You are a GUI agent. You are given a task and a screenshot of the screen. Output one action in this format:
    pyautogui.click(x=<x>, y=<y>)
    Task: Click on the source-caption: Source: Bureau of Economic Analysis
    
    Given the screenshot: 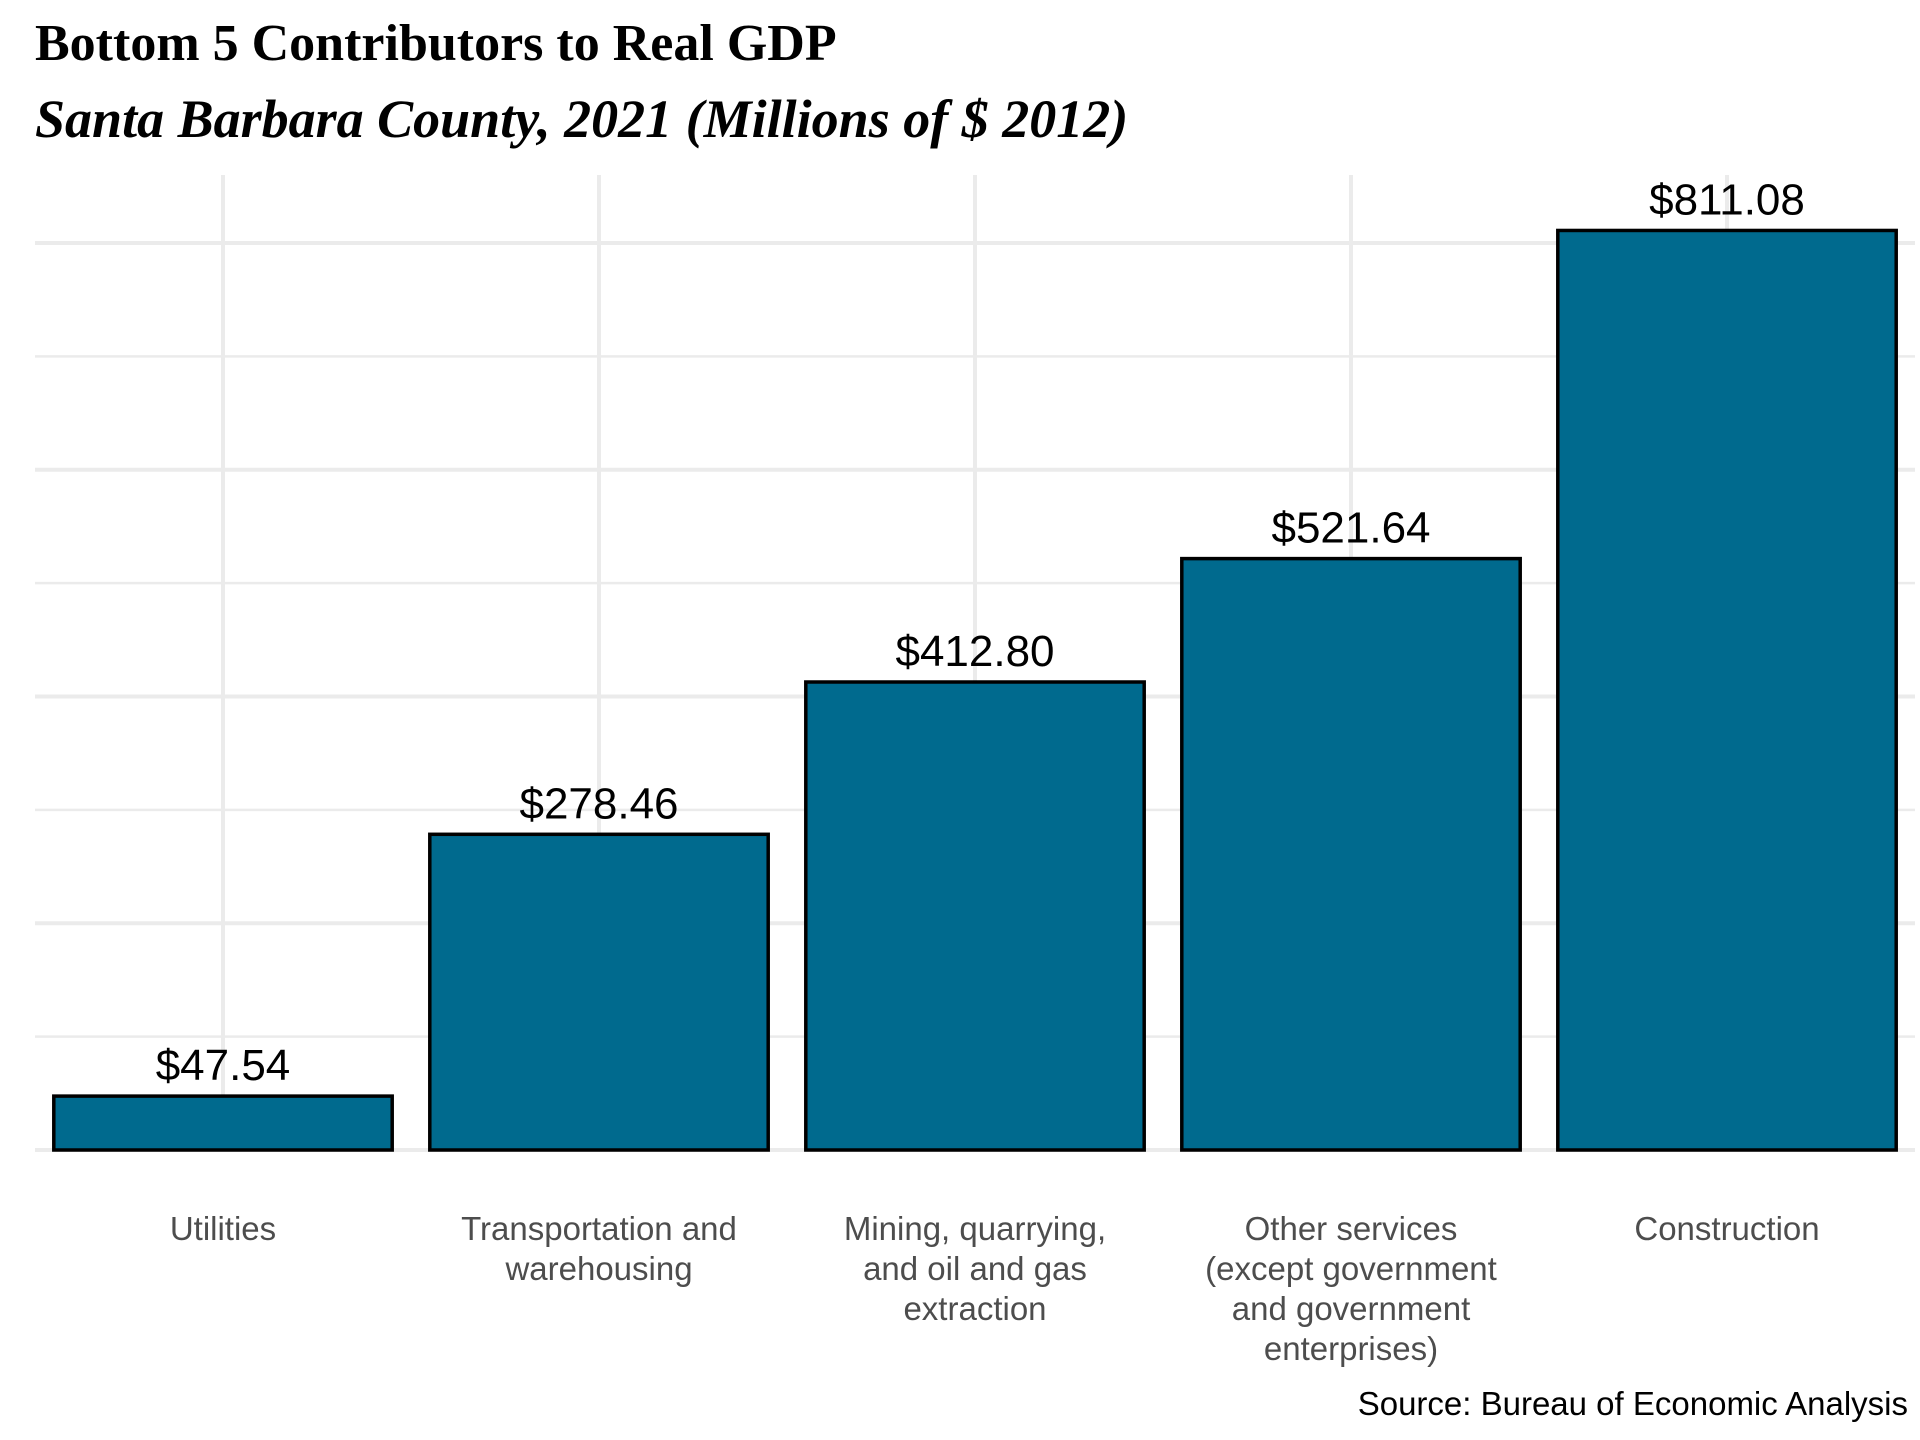 What is the action you would take?
    pyautogui.click(x=1632, y=1403)
    